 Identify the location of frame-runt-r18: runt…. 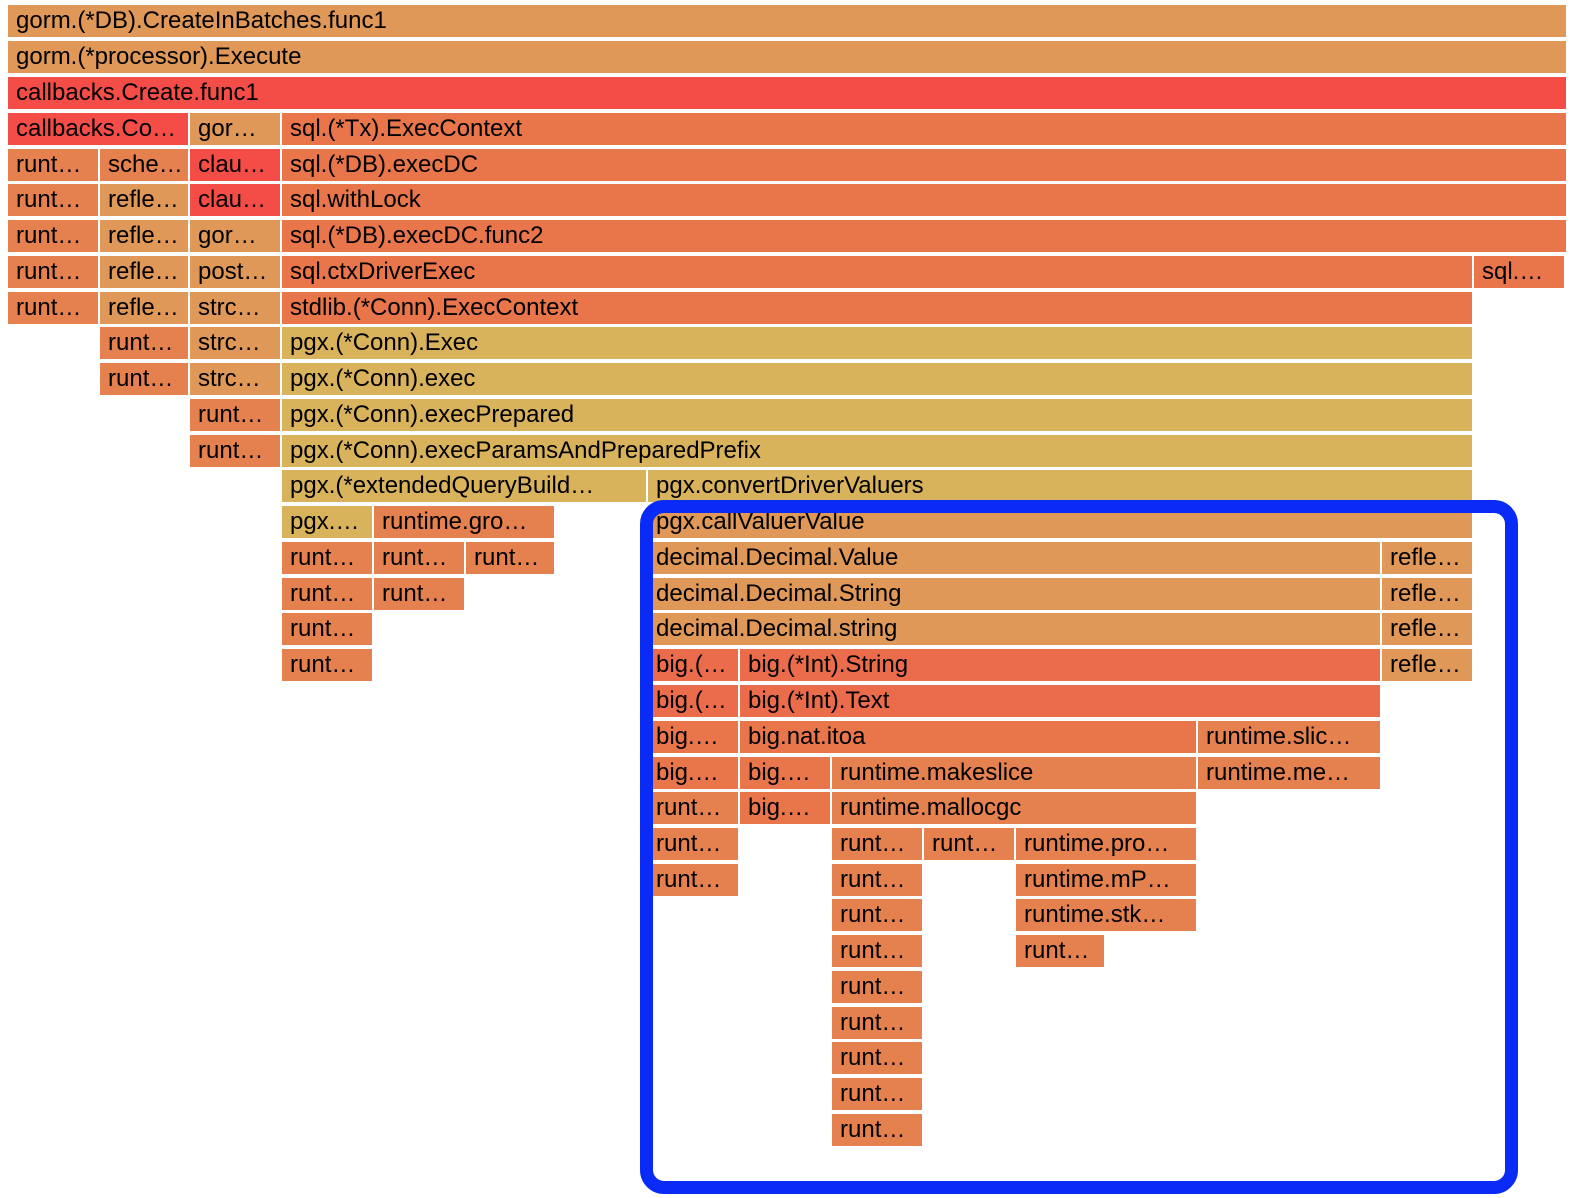
(328, 666).